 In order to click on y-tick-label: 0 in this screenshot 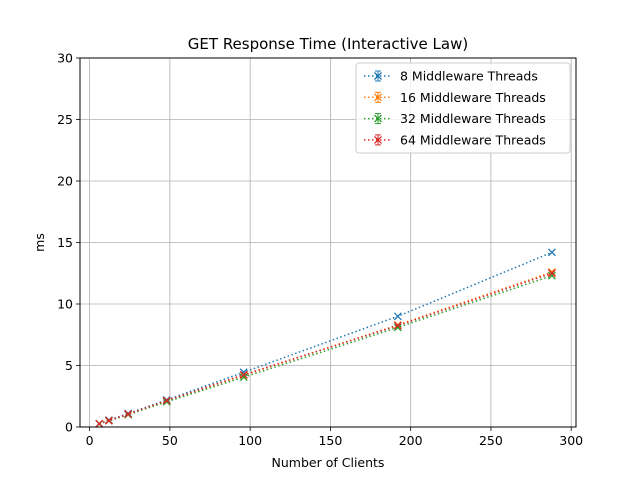, I will do `click(69, 427)`.